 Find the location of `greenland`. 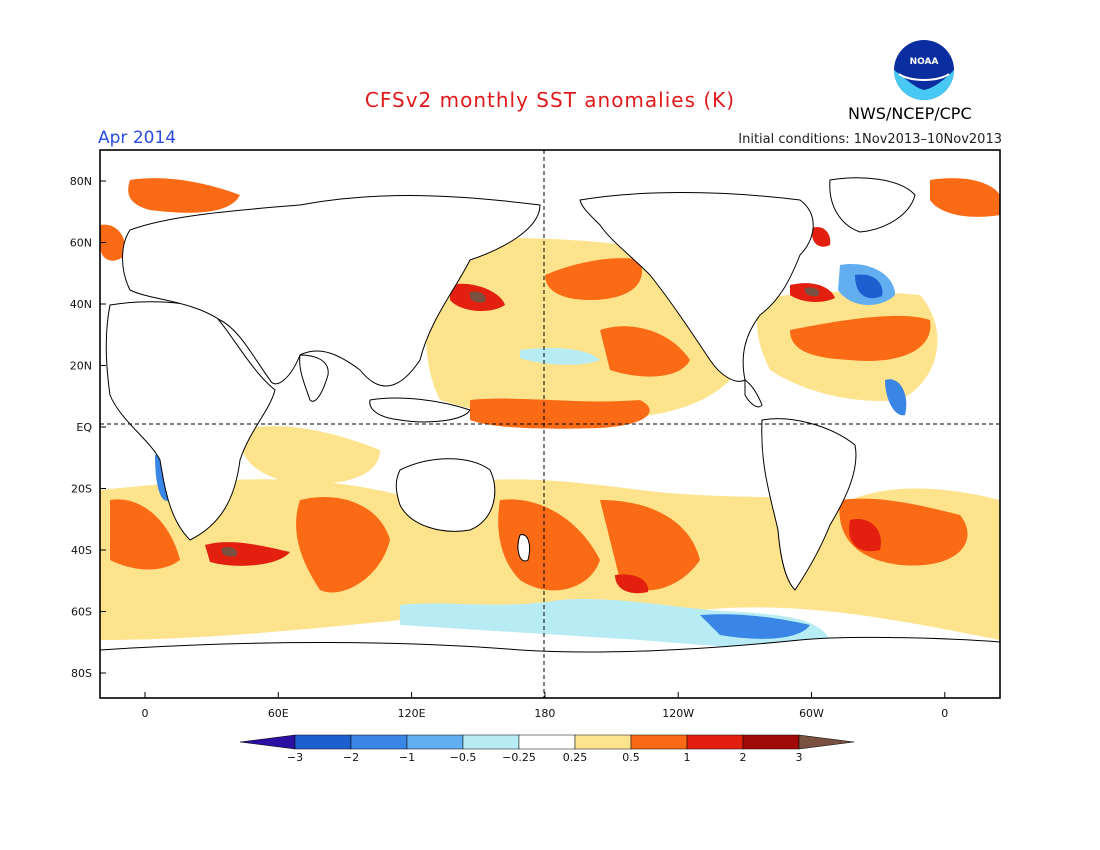

greenland is located at coordinates (872, 205).